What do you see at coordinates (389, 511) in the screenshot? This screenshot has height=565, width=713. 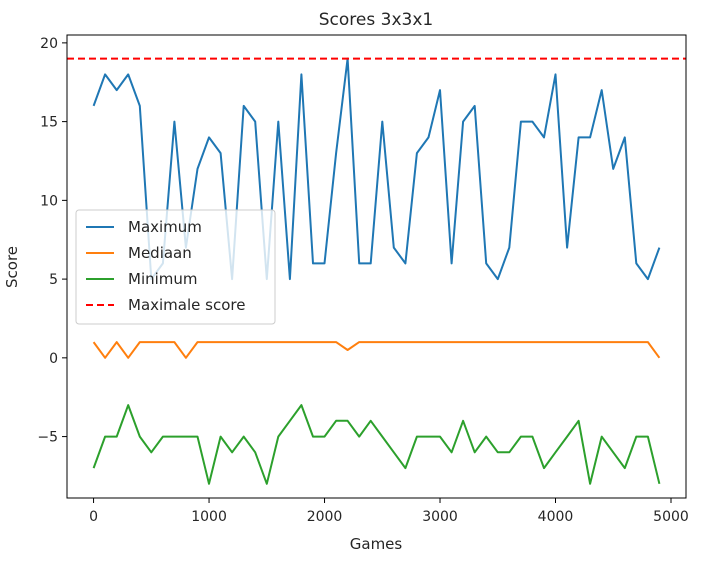 I see `x-axis: 0 1000 2000 3000 4000 5000` at bounding box center [389, 511].